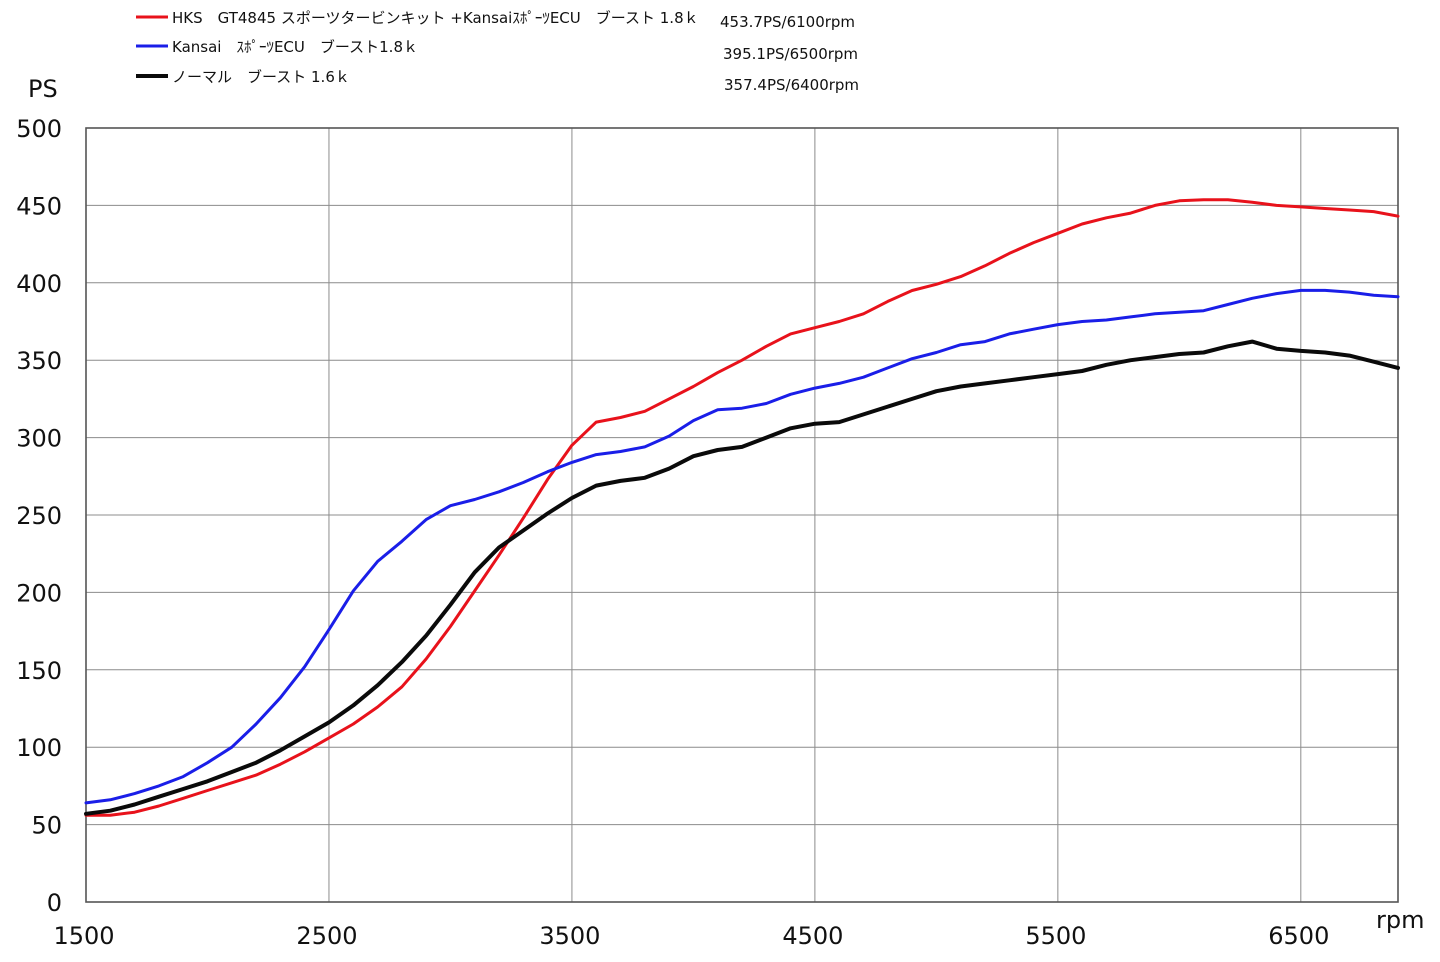 The image size is (1440, 962). Describe the element at coordinates (691, 936) in the screenshot. I see `x-axis-ticks: 1500 2500 3500 4500 5500 6500` at that location.